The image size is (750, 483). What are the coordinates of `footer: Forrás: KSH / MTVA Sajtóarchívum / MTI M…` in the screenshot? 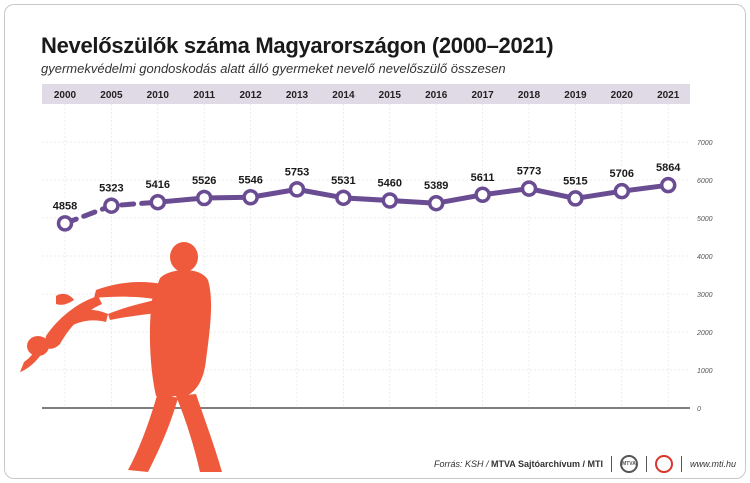 It's located at (585, 464).